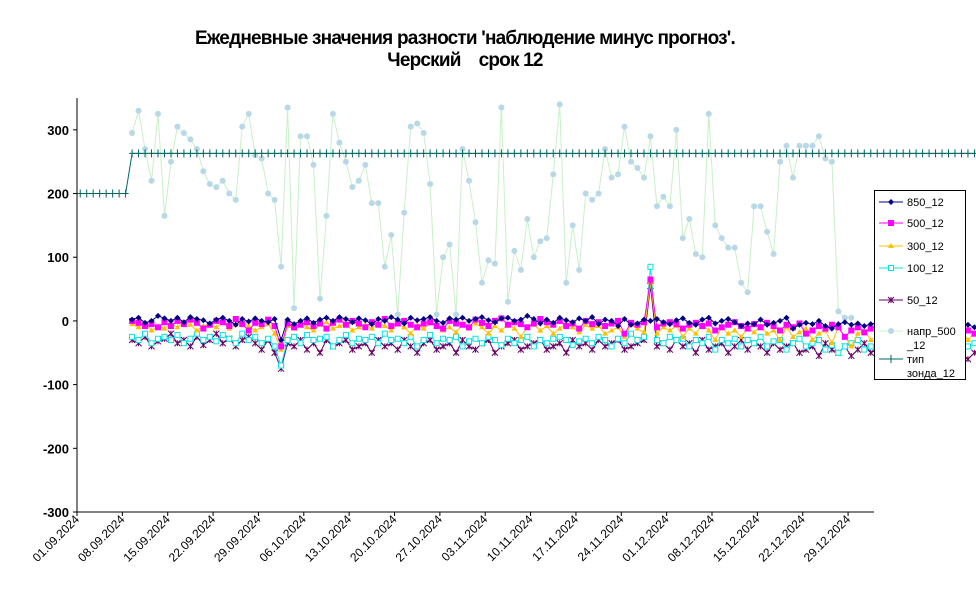 Image resolution: width=976 pixels, height=599 pixels. I want to click on legend-item: 850_12, so click(921, 209).